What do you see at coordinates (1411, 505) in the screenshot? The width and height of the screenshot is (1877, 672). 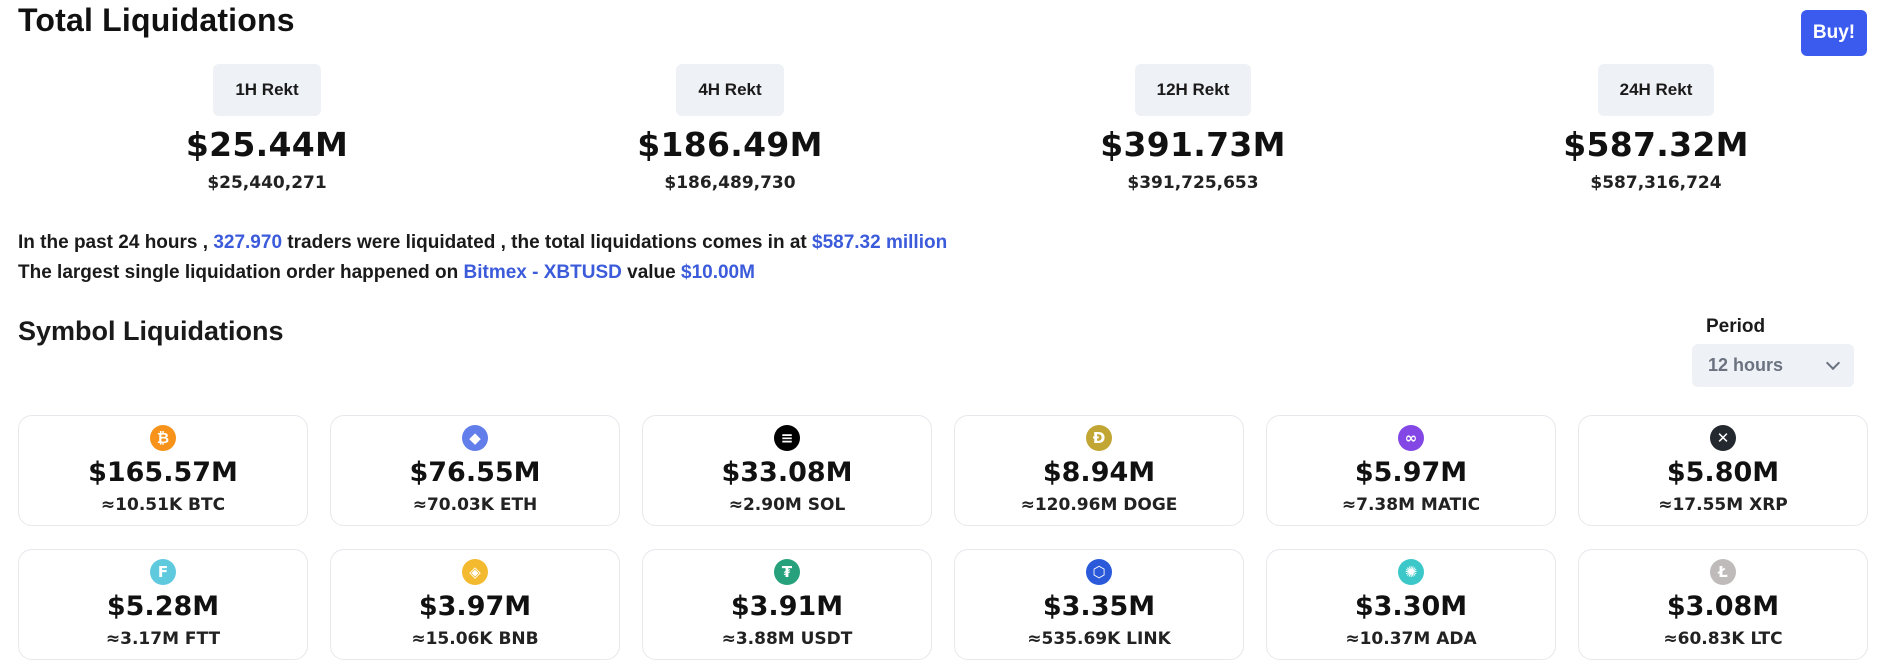 I see `symbol-amount: ≈7.38M MATIC` at bounding box center [1411, 505].